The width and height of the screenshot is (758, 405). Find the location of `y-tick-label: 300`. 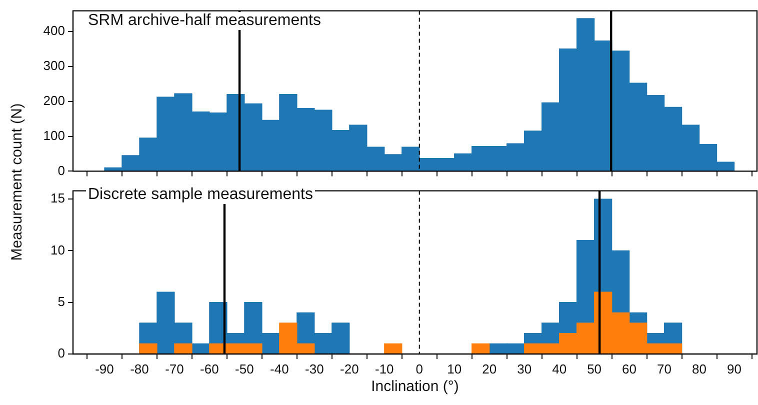

y-tick-label: 300 is located at coordinates (54, 65).